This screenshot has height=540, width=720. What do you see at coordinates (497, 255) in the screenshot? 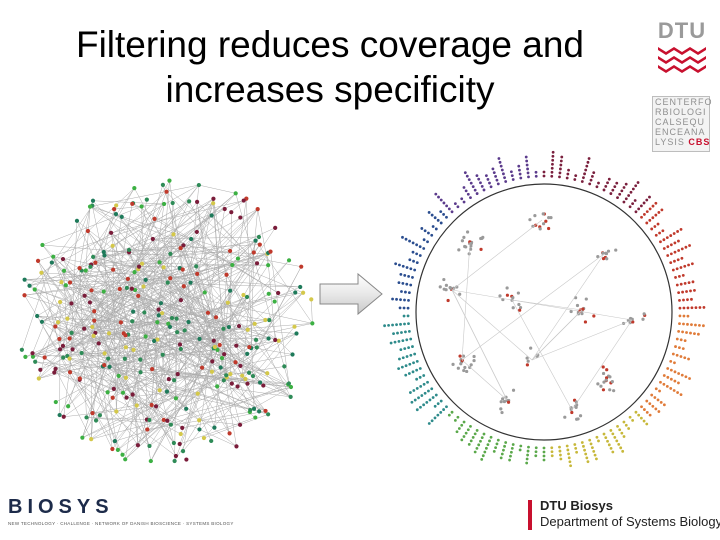
I see `cluster-edge` at bounding box center [497, 255].